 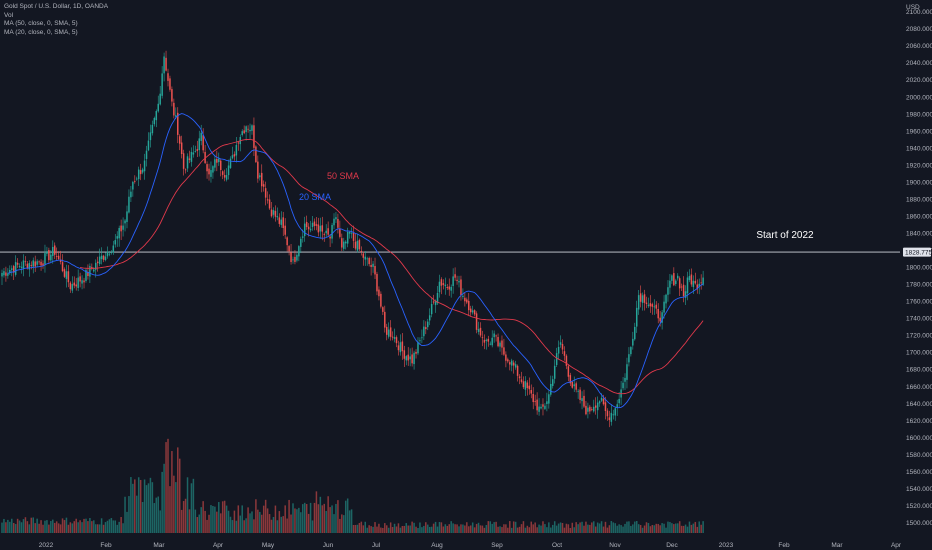 What do you see at coordinates (919, 523) in the screenshot?
I see `price-tick-label: 1500.000` at bounding box center [919, 523].